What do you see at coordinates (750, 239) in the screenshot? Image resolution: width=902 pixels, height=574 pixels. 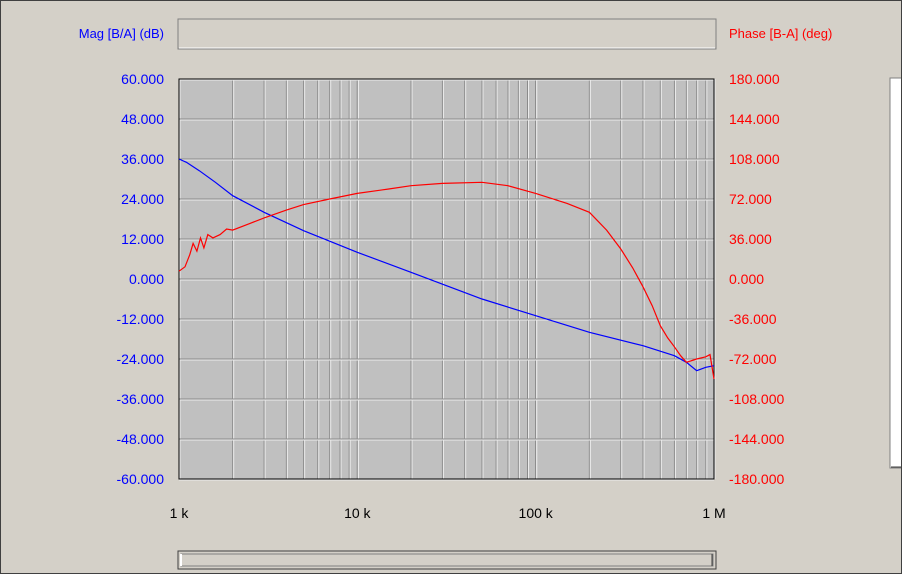 I see `phase-tick-label: 36.000` at bounding box center [750, 239].